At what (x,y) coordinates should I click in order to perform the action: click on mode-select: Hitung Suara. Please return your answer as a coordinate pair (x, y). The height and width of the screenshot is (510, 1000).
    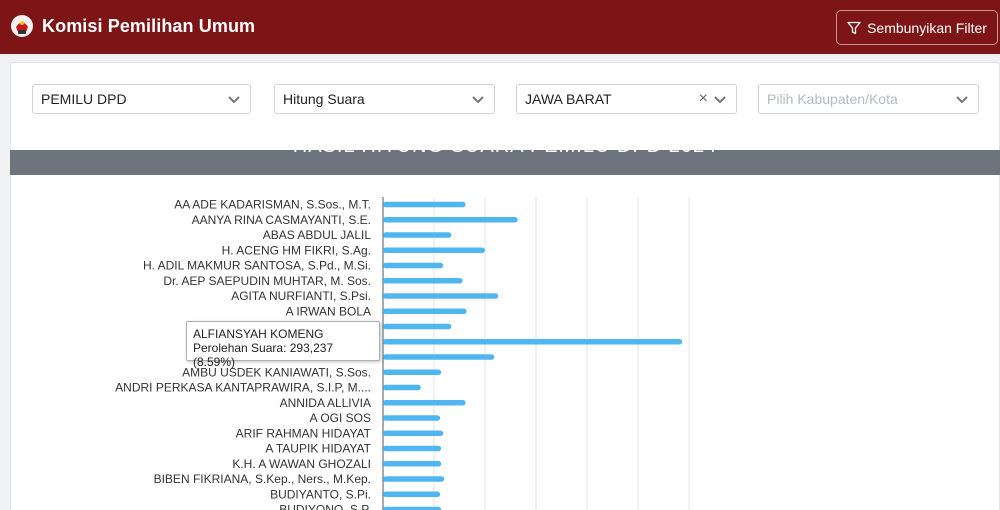
    Looking at the image, I should click on (384, 99).